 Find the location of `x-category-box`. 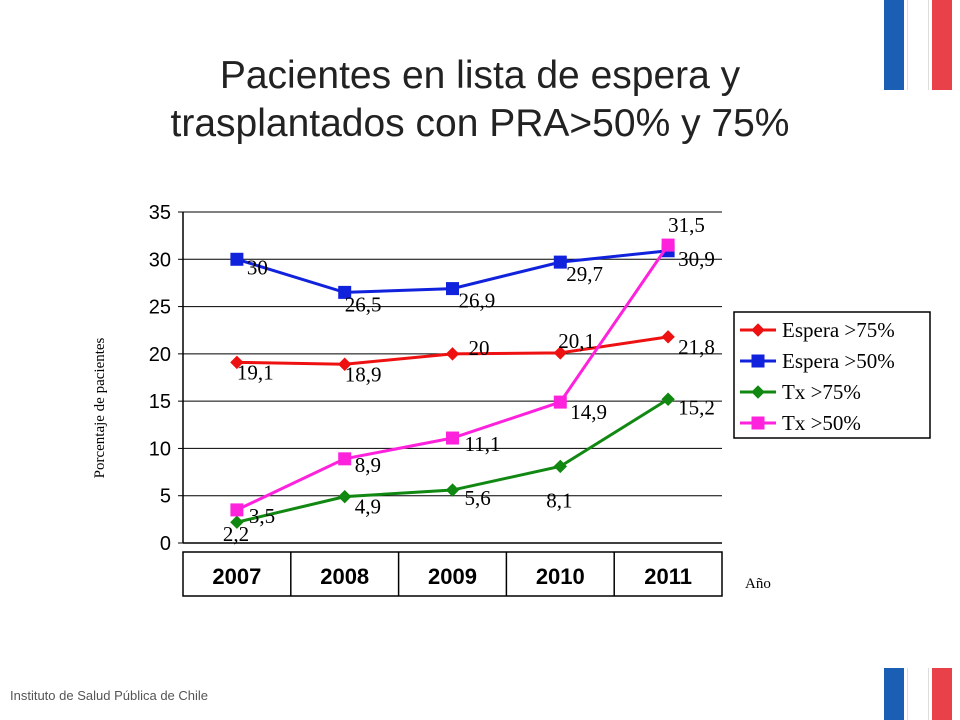

x-category-box is located at coordinates (452, 574).